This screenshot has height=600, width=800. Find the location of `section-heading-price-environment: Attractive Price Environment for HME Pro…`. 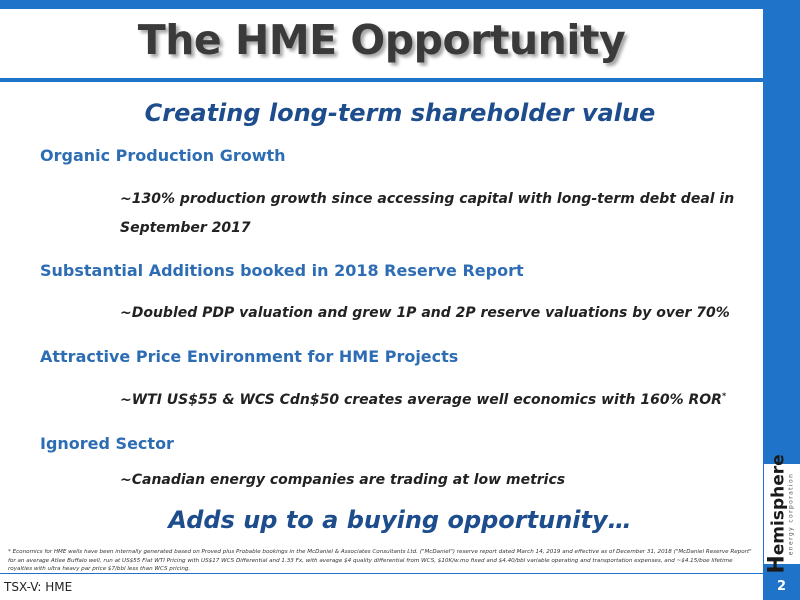

section-heading-price-environment: Attractive Price Environment for HME Pro… is located at coordinates (249, 356).